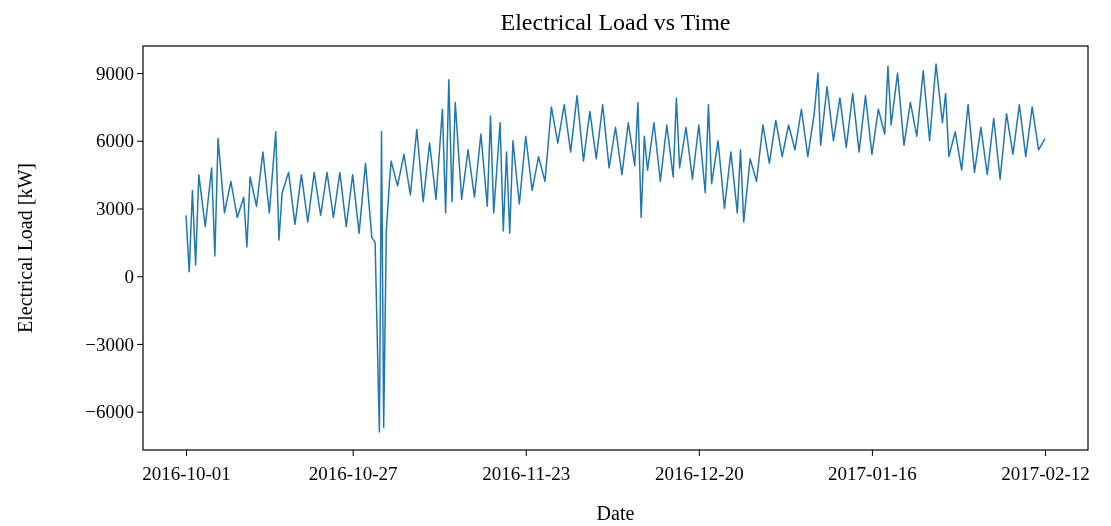 The height and width of the screenshot is (526, 1111). Describe the element at coordinates (699, 473) in the screenshot. I see `x-tick-label: 2016-12-20` at that location.